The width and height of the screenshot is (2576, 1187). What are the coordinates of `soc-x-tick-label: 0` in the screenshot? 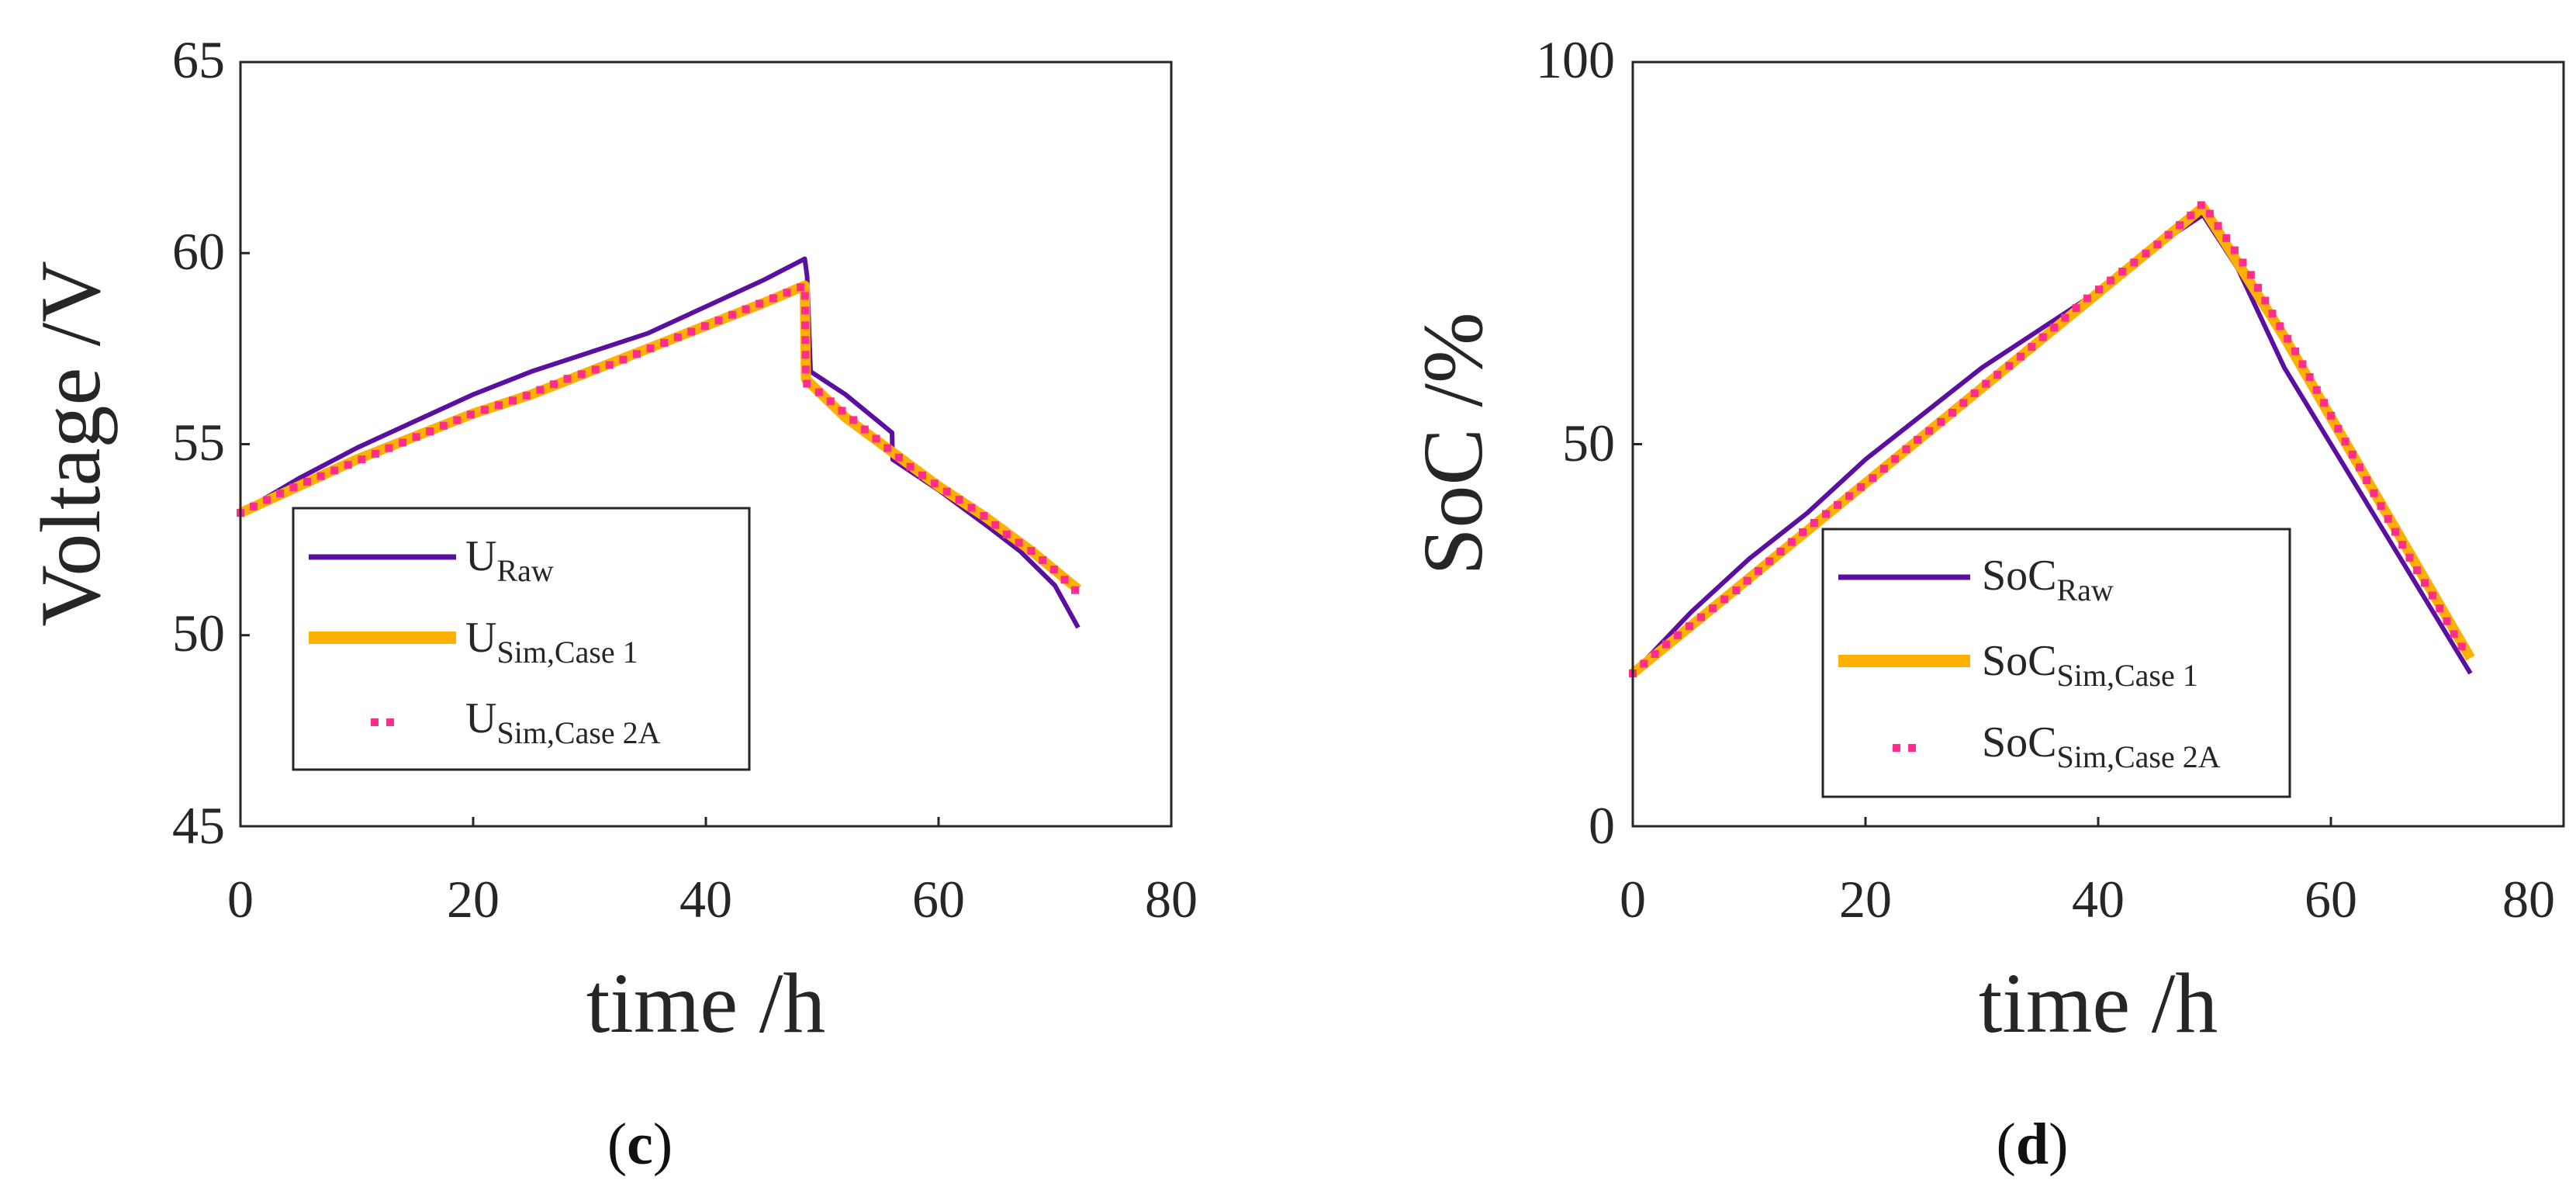 It's located at (1633, 899).